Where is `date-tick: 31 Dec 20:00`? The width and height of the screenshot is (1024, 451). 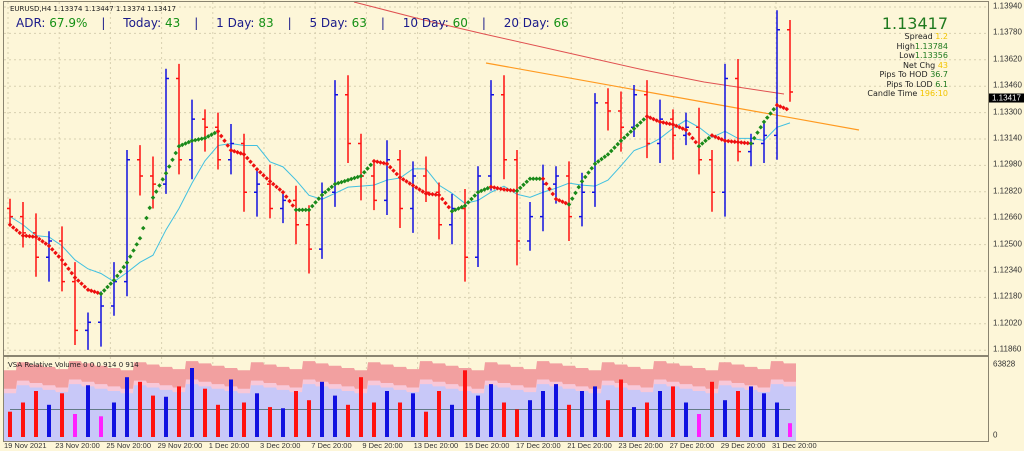
date-tick: 31 Dec 20:00 is located at coordinates (794, 445).